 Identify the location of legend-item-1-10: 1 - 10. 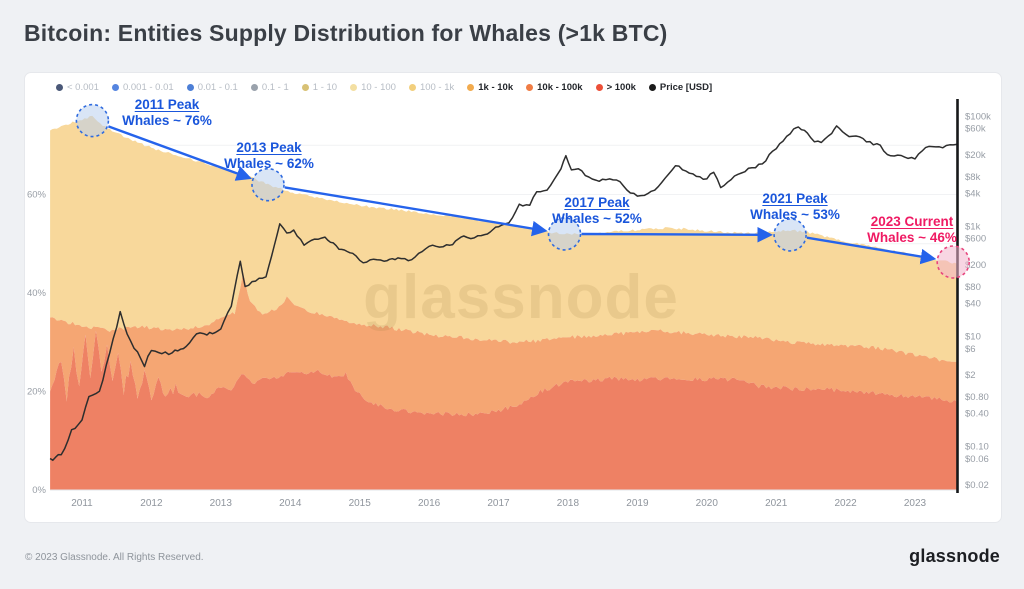
(319, 87).